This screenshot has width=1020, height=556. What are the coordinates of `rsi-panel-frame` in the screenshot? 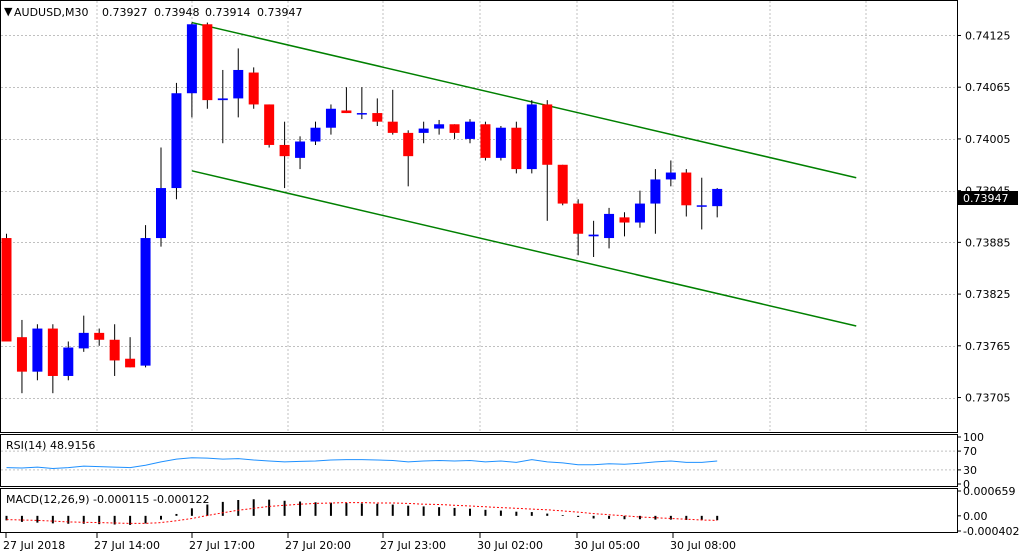 It's located at (479, 460).